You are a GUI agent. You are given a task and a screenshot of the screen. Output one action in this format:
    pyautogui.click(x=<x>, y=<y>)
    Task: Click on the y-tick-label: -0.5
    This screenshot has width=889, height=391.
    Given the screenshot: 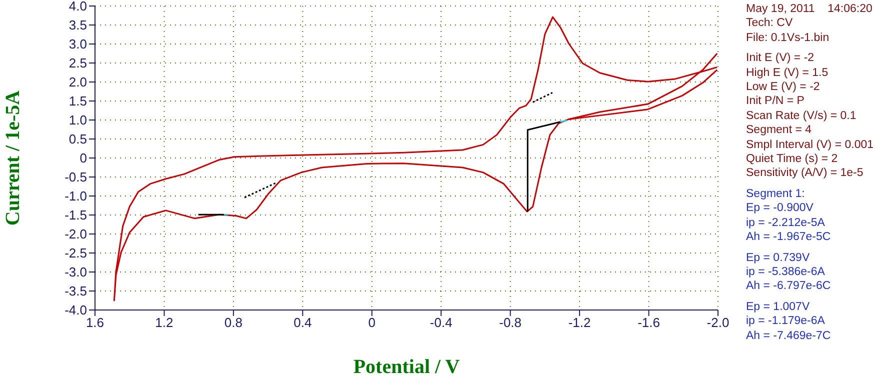 What is the action you would take?
    pyautogui.click(x=75, y=177)
    